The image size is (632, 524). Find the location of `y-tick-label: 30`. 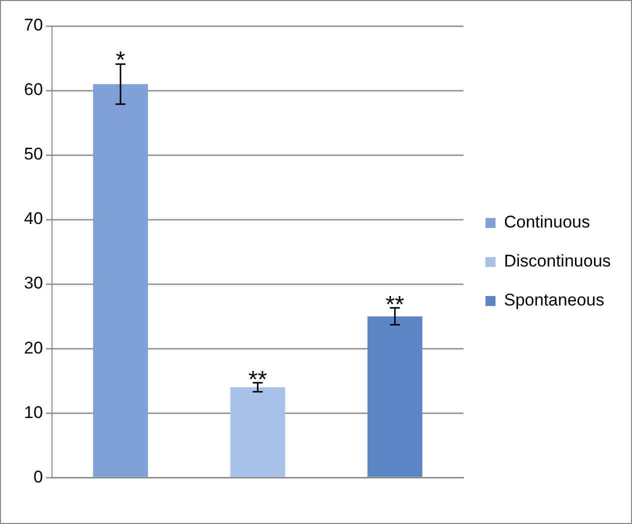

y-tick-label: 30 is located at coordinates (33, 283).